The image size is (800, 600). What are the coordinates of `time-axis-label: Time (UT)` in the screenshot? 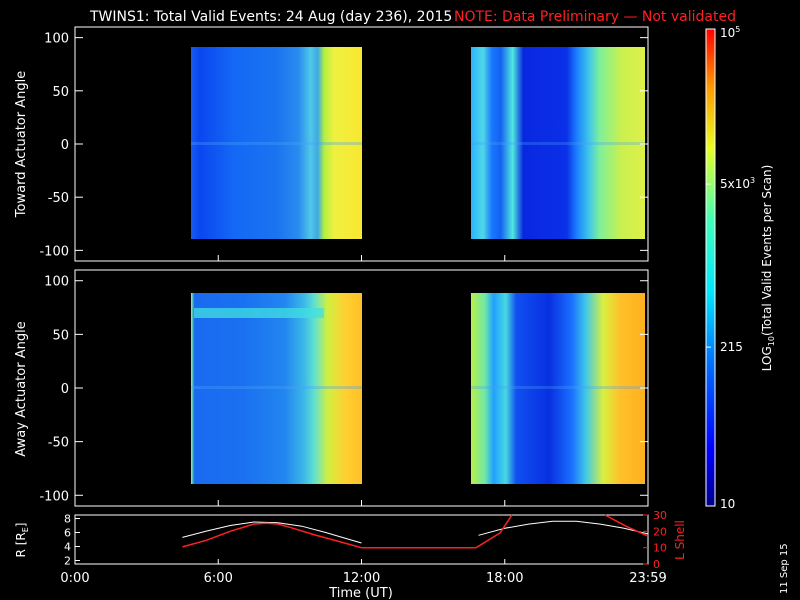 It's located at (360, 593).